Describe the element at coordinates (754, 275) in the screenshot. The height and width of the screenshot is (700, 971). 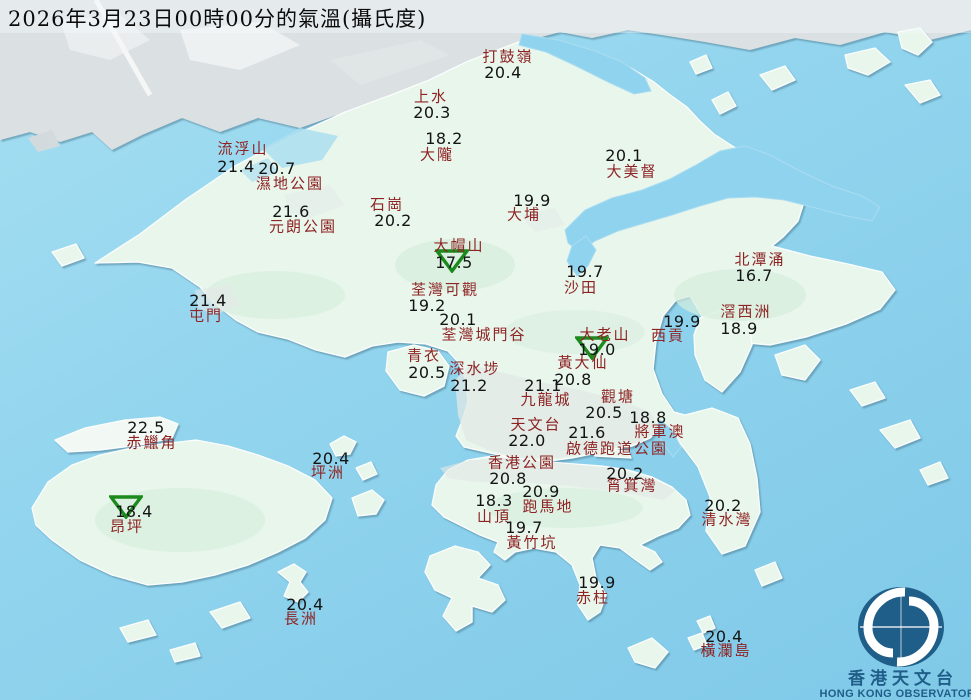
I see `station-temperature: 16.7` at that location.